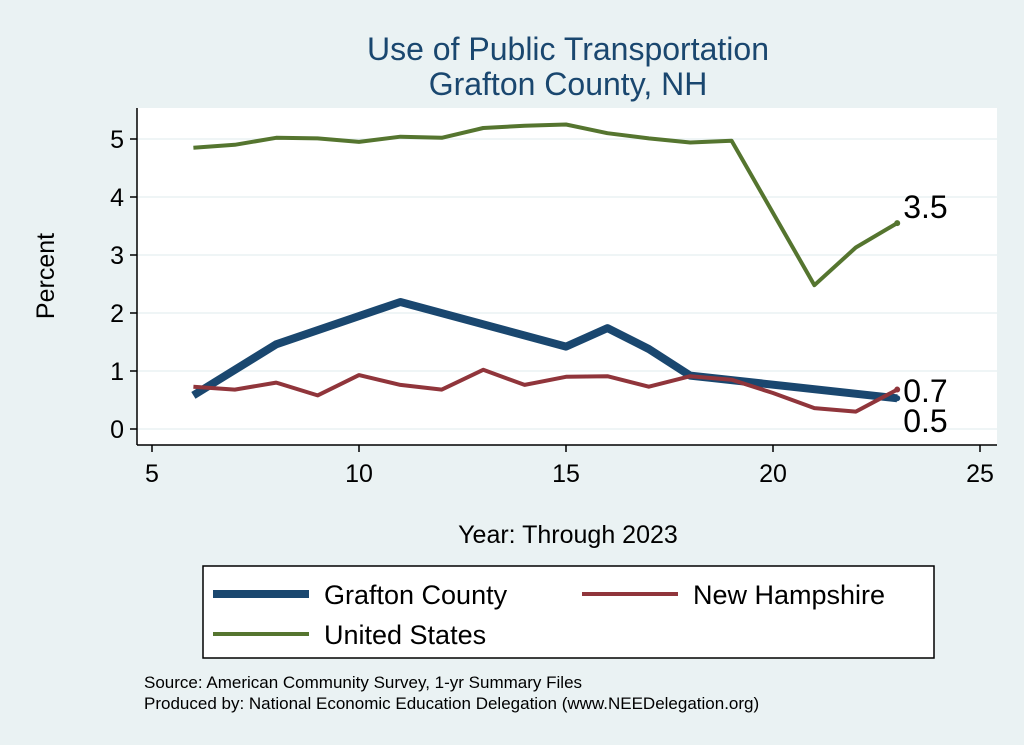 The width and height of the screenshot is (1024, 745). Describe the element at coordinates (568, 49) in the screenshot. I see `chart-title-line-1: Use of Public Transportation` at that location.